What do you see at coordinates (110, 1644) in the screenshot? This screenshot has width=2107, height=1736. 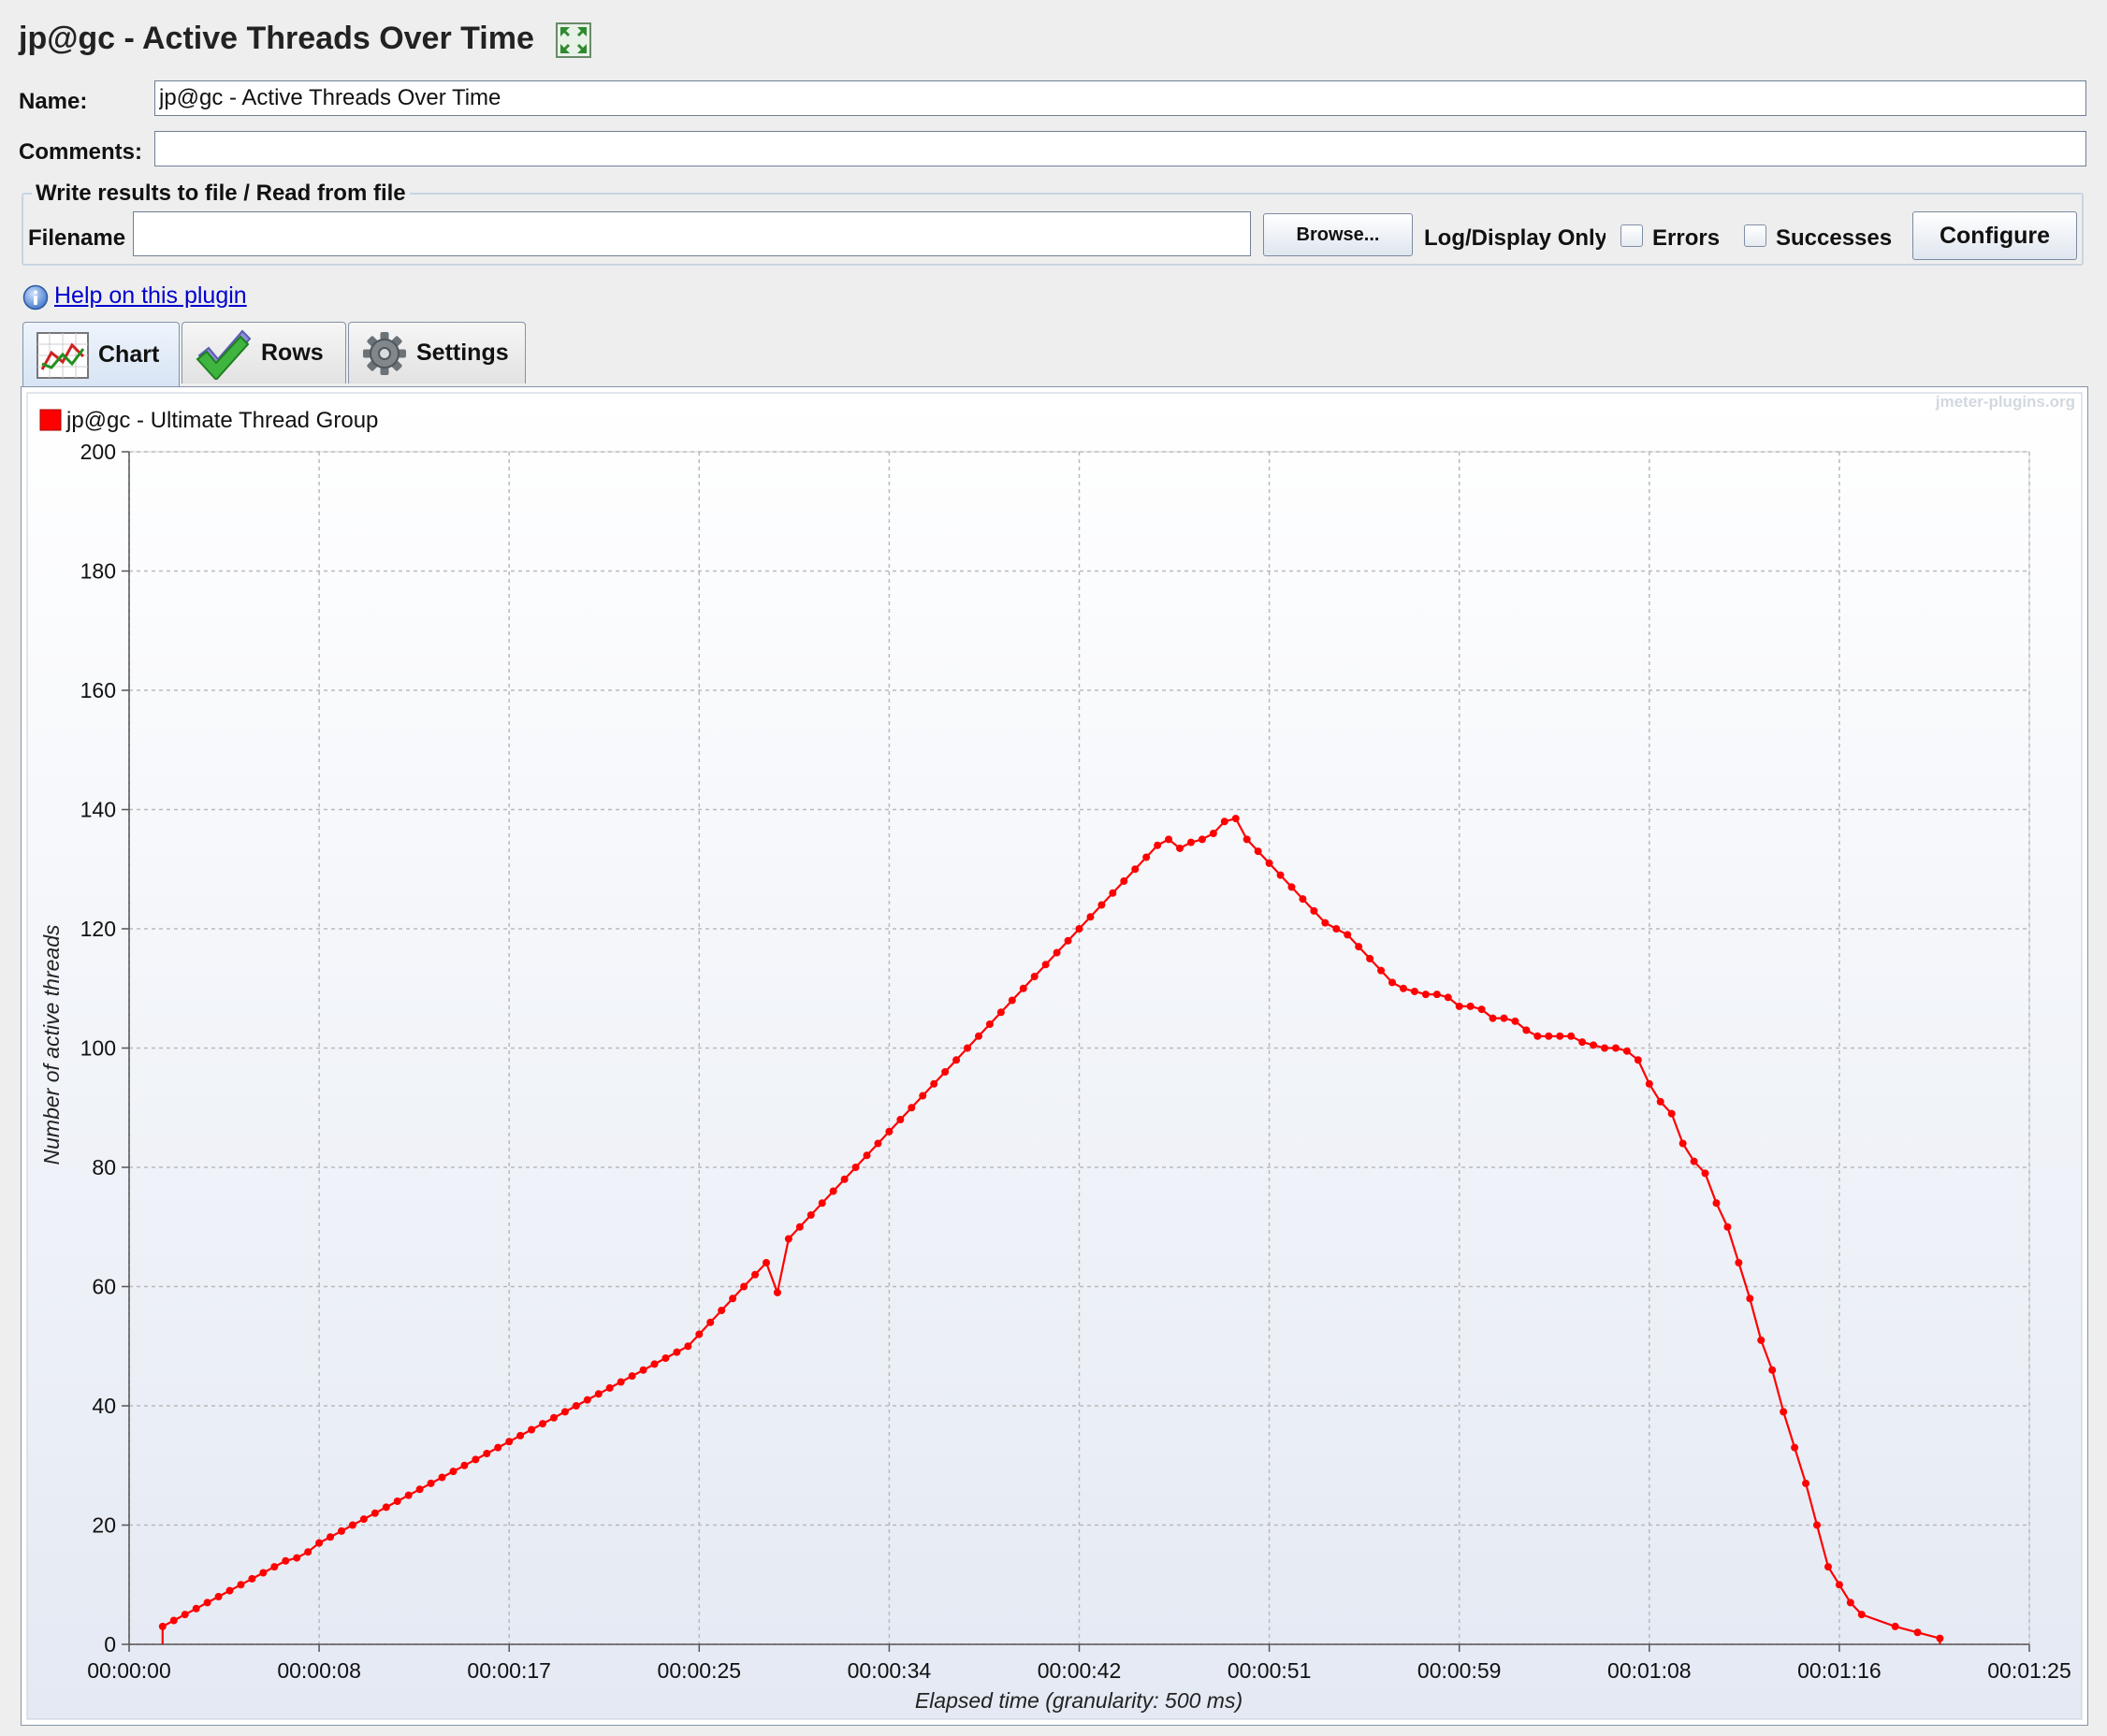 I see `y-tick-label: 0` at bounding box center [110, 1644].